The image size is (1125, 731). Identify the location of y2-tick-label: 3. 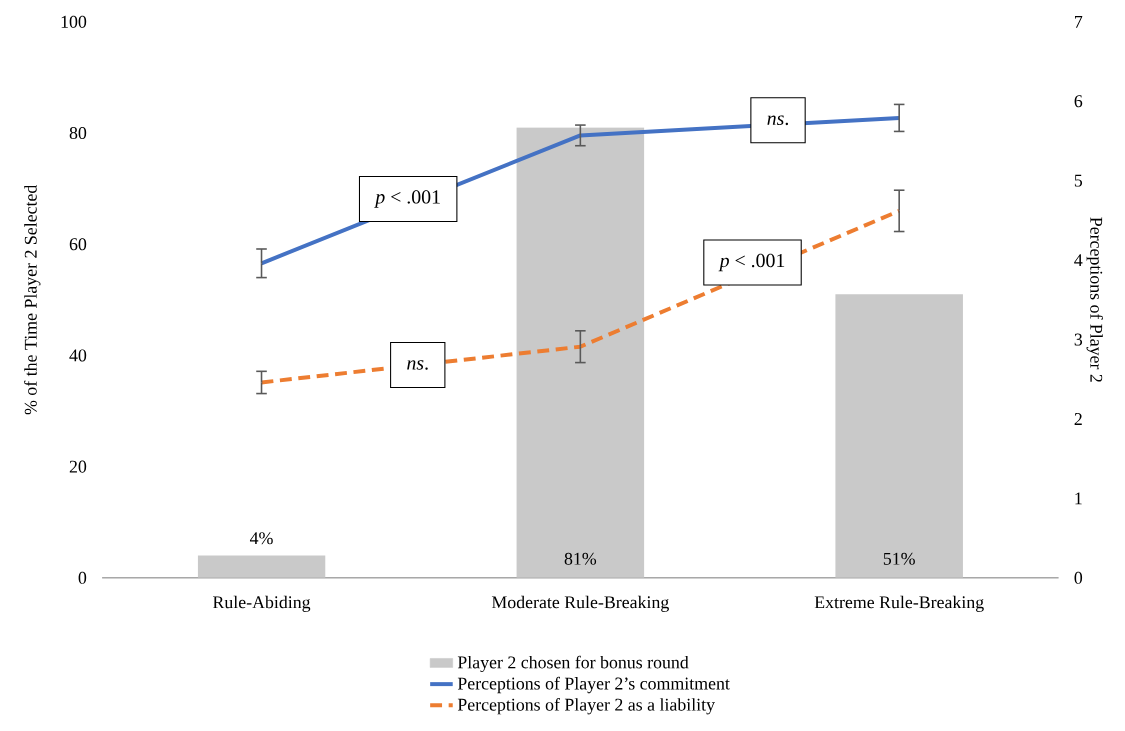
(1078, 339).